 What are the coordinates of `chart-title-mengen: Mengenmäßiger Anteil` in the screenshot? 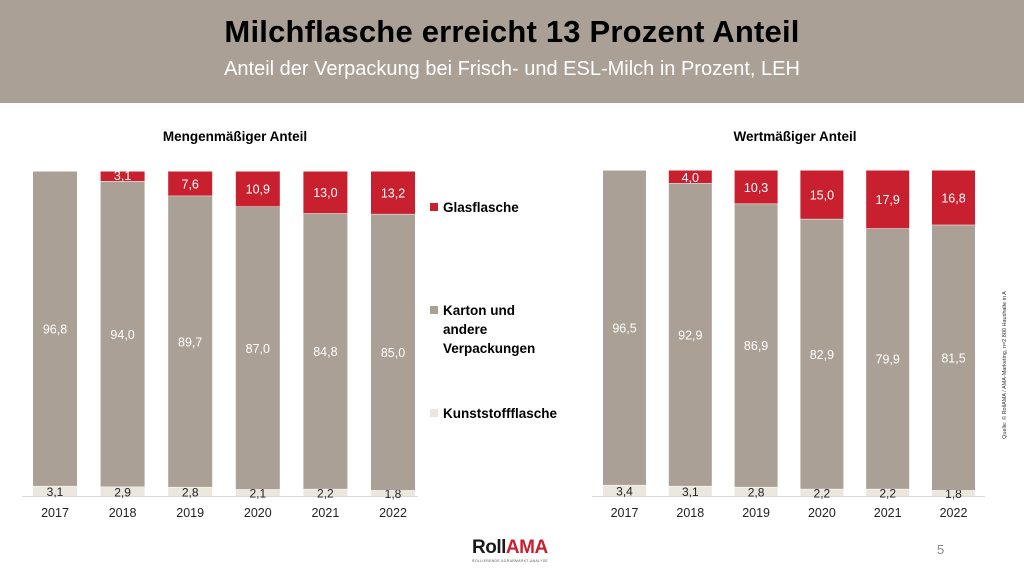 It's located at (235, 136).